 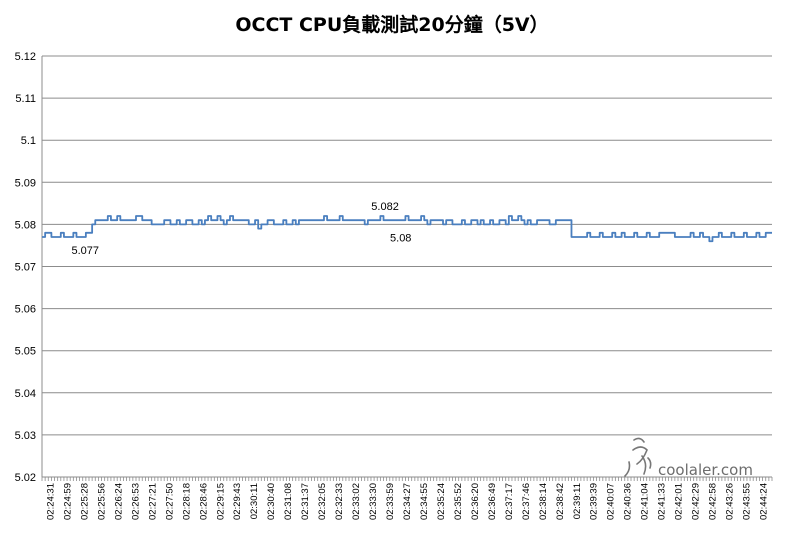 What do you see at coordinates (118, 501) in the screenshot?
I see `x-tick-label: 02:26:24` at bounding box center [118, 501].